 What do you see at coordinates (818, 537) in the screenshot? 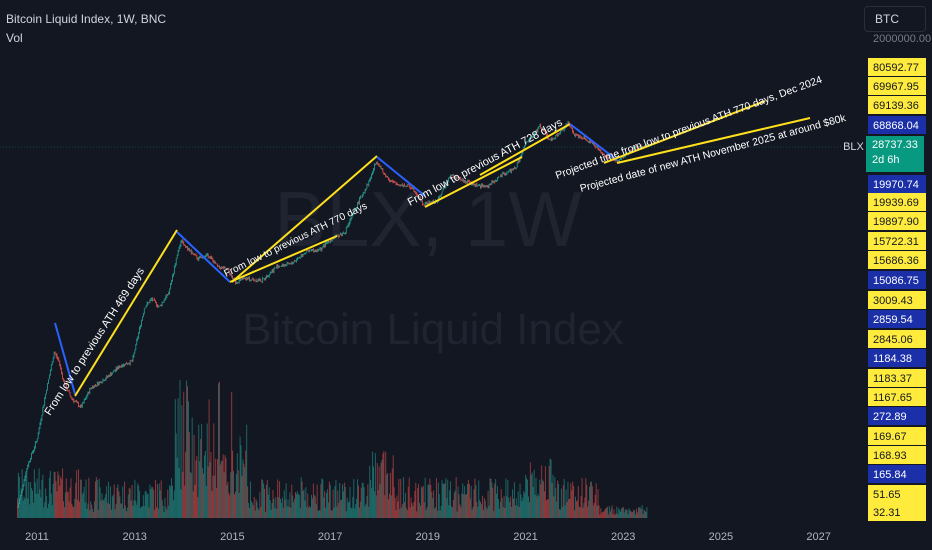
I see `x-tick-label: 2027` at bounding box center [818, 537].